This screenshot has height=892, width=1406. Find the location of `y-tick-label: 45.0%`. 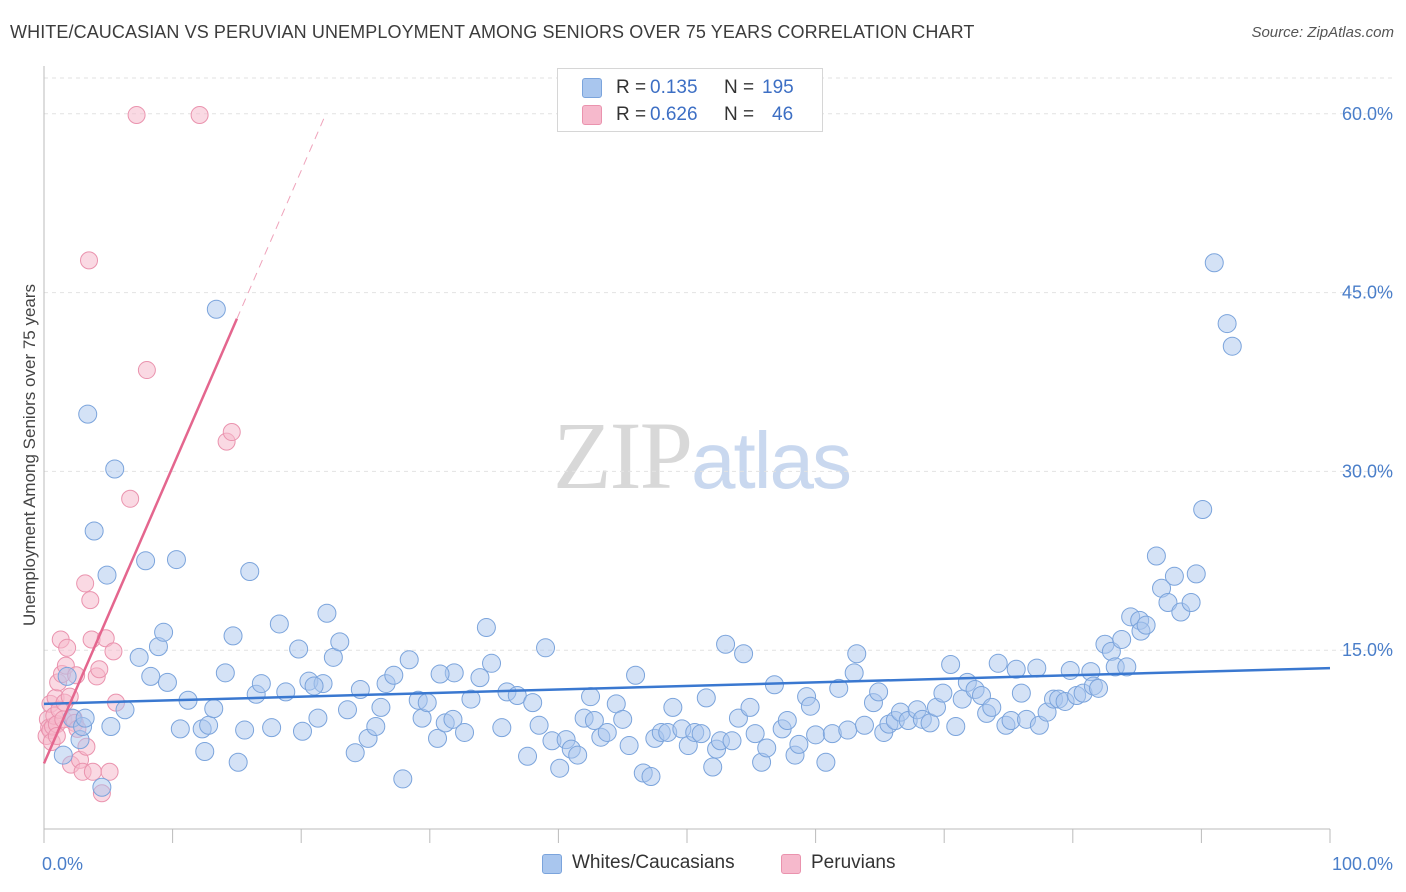

y-tick-label: 45.0% is located at coordinates (1367, 293).